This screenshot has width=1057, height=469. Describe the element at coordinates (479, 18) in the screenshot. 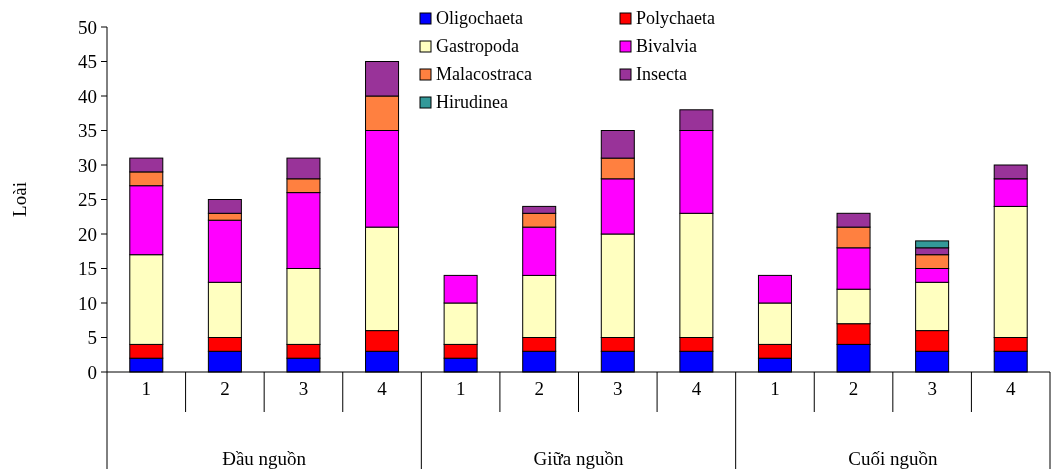

I see `legend-label: Oligochaeta` at that location.